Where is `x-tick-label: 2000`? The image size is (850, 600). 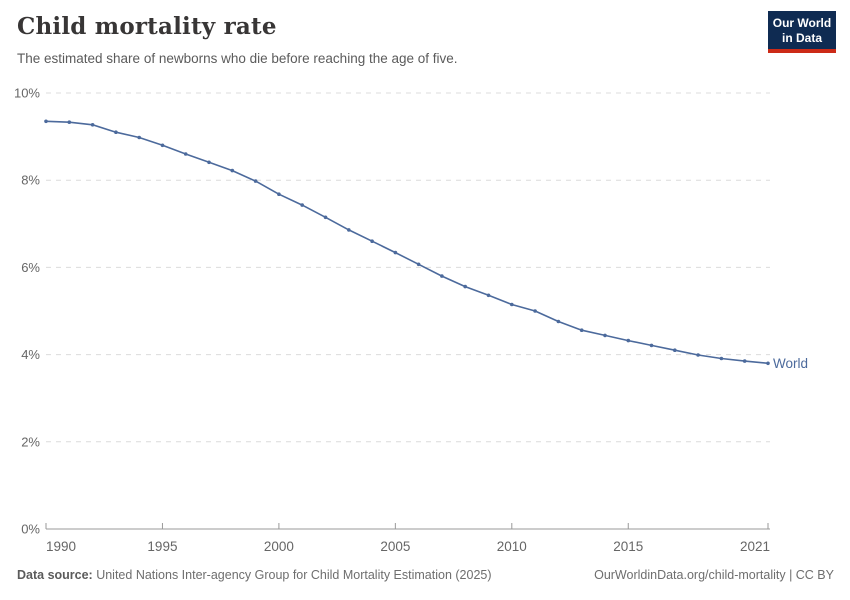 x-tick-label: 2000 is located at coordinates (279, 546).